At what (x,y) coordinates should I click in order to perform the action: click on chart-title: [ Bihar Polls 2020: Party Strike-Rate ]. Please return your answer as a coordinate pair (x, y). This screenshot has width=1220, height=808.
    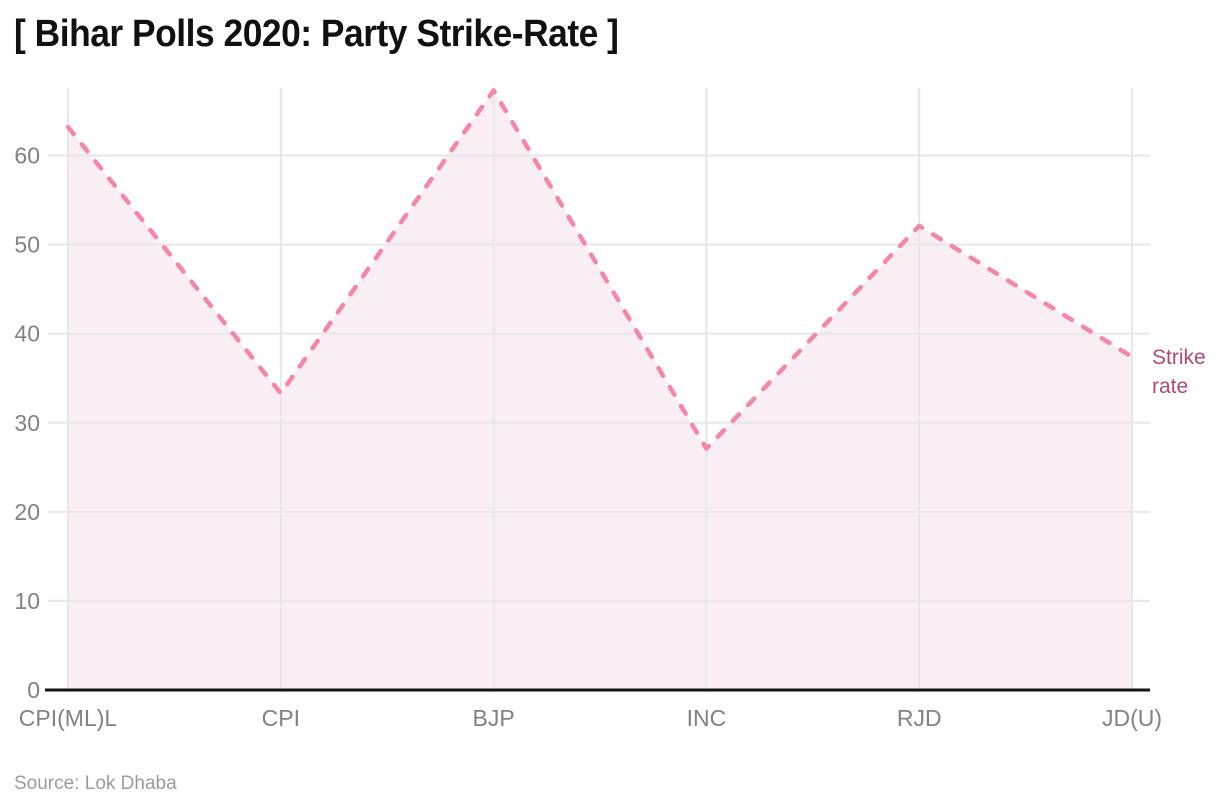
    Looking at the image, I should click on (316, 34).